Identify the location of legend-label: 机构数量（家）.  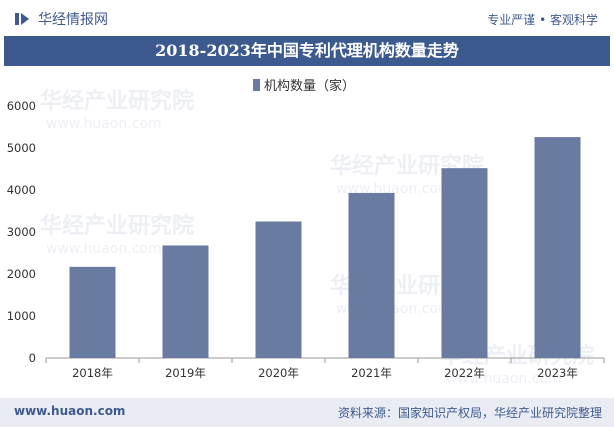
(309, 86).